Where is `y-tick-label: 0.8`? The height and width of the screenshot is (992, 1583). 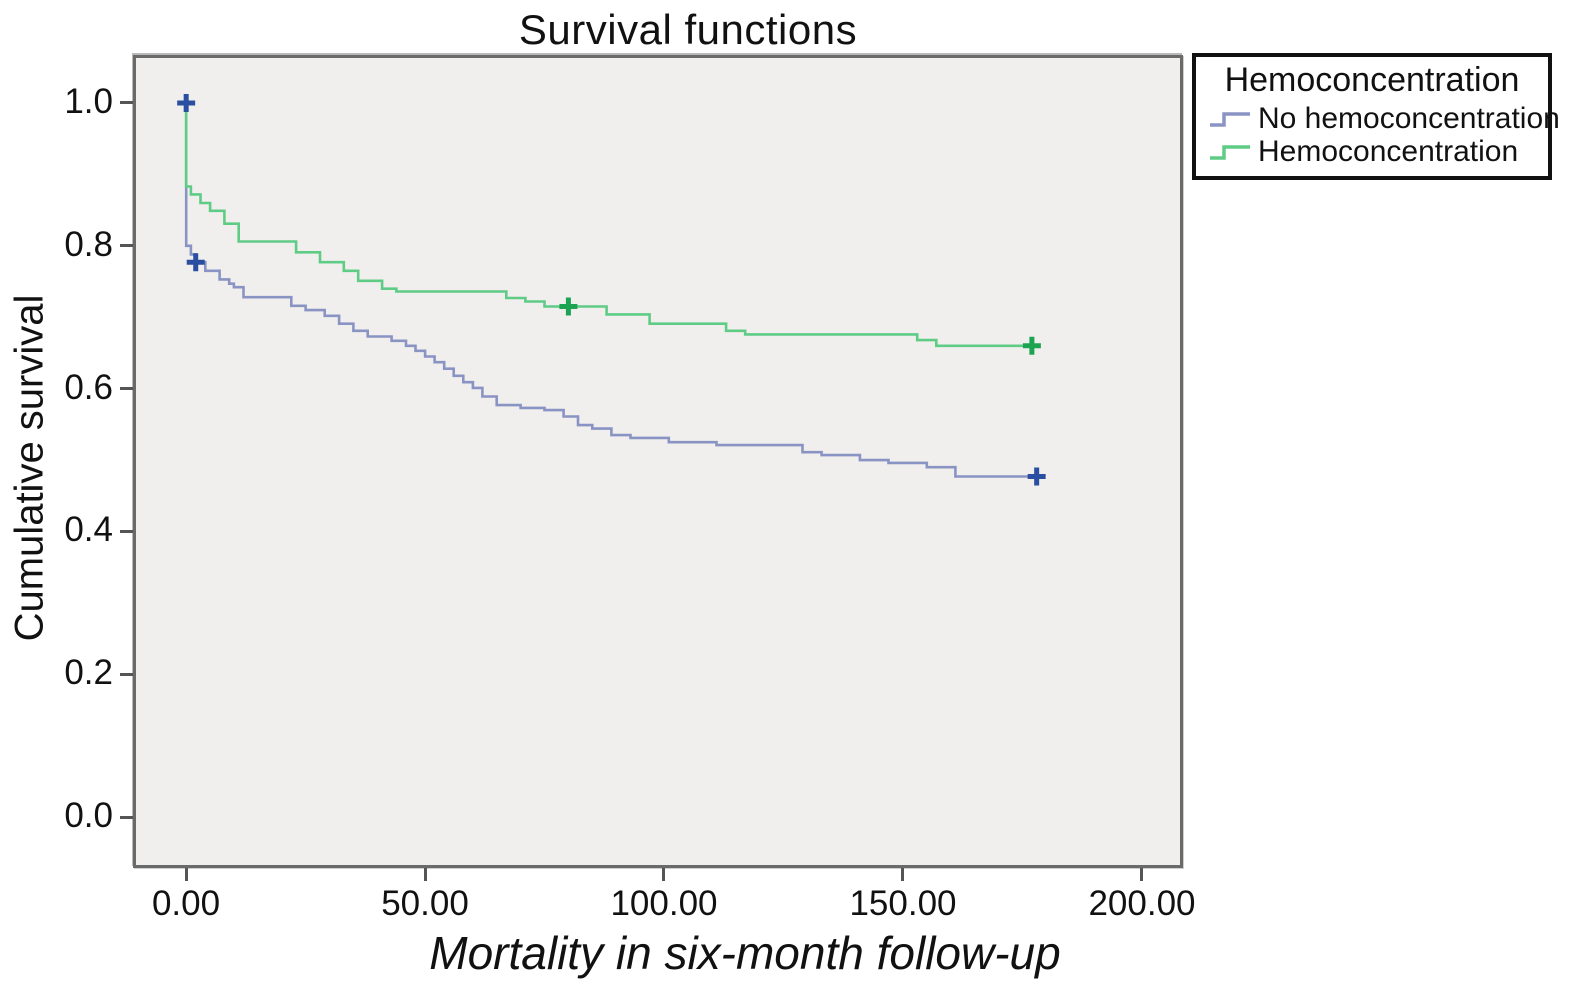 y-tick-label: 0.8 is located at coordinates (88, 244).